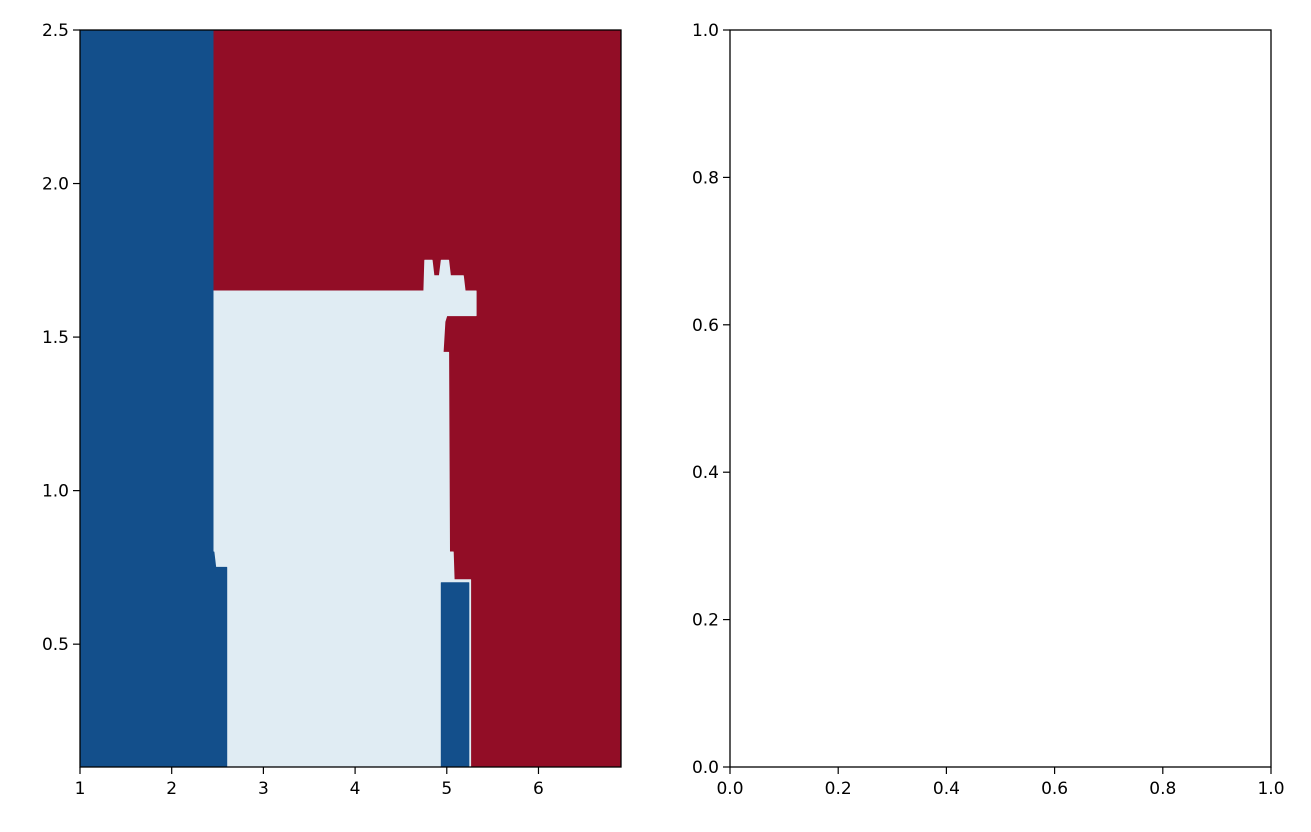  What do you see at coordinates (705, 768) in the screenshot?
I see `y-tick-label: 0.0` at bounding box center [705, 768].